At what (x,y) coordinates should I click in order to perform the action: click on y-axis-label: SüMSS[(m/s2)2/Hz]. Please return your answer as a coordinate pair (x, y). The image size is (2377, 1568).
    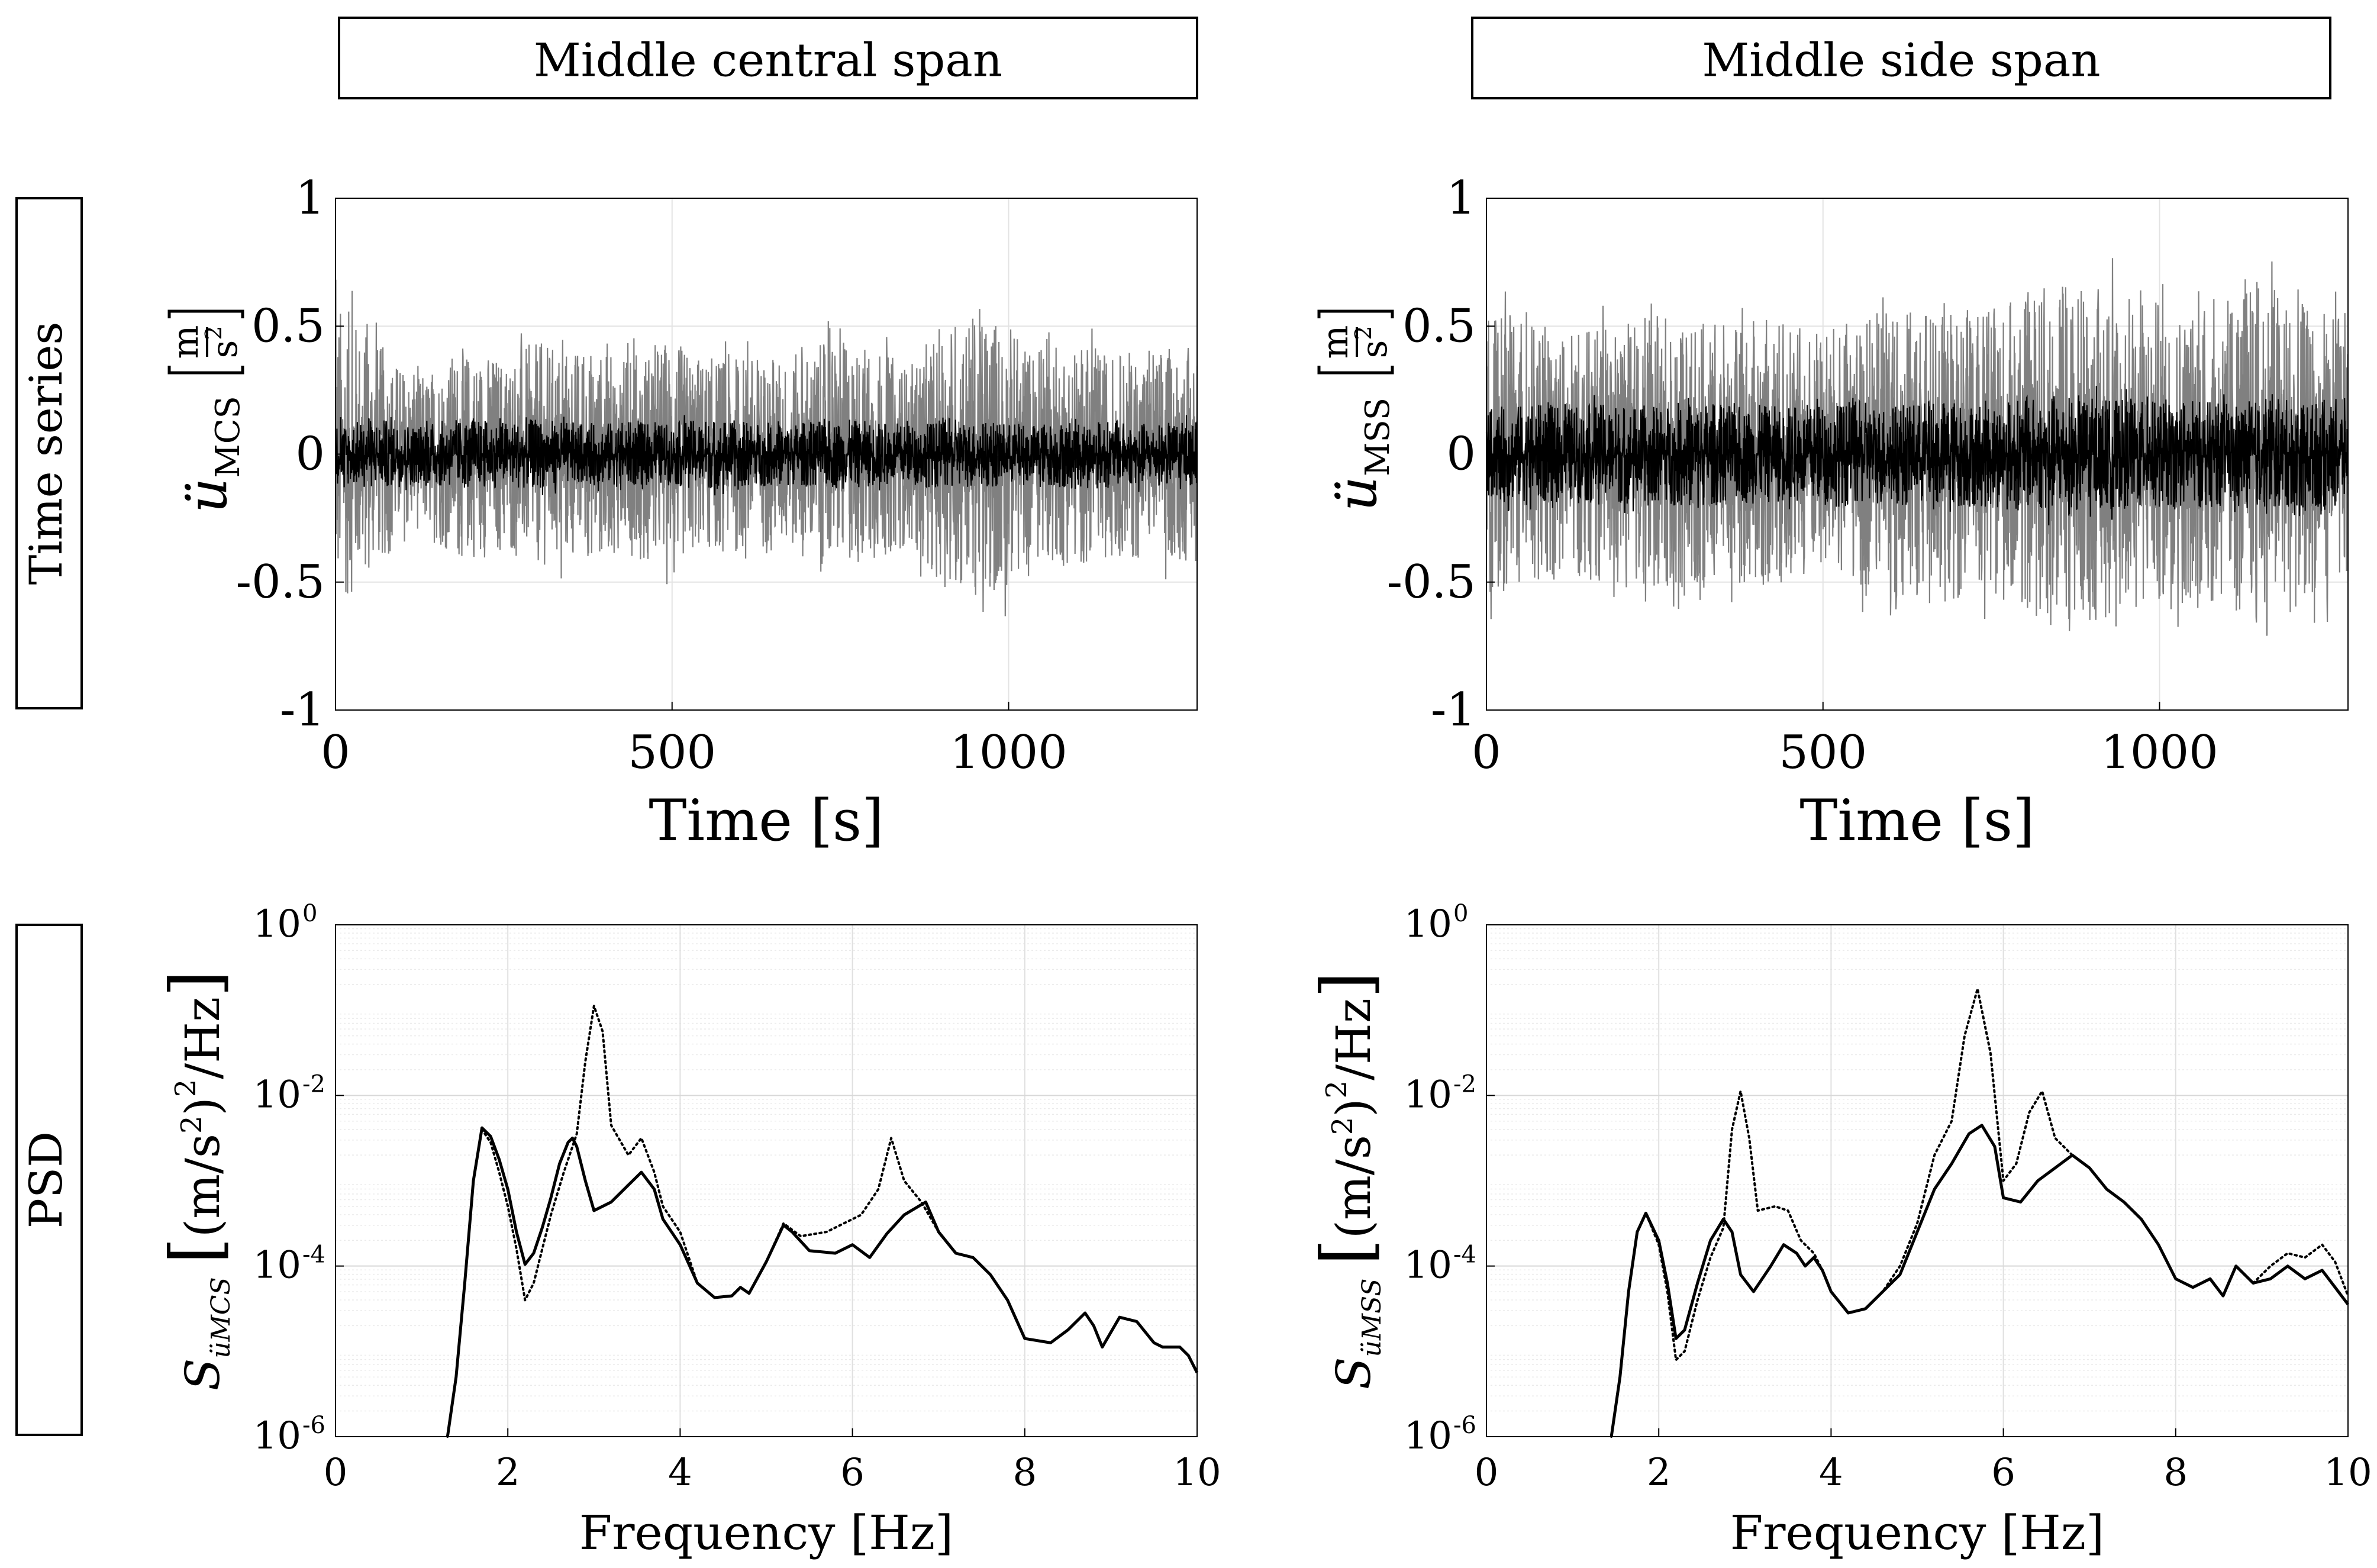
    Looking at the image, I should click on (1347, 1181).